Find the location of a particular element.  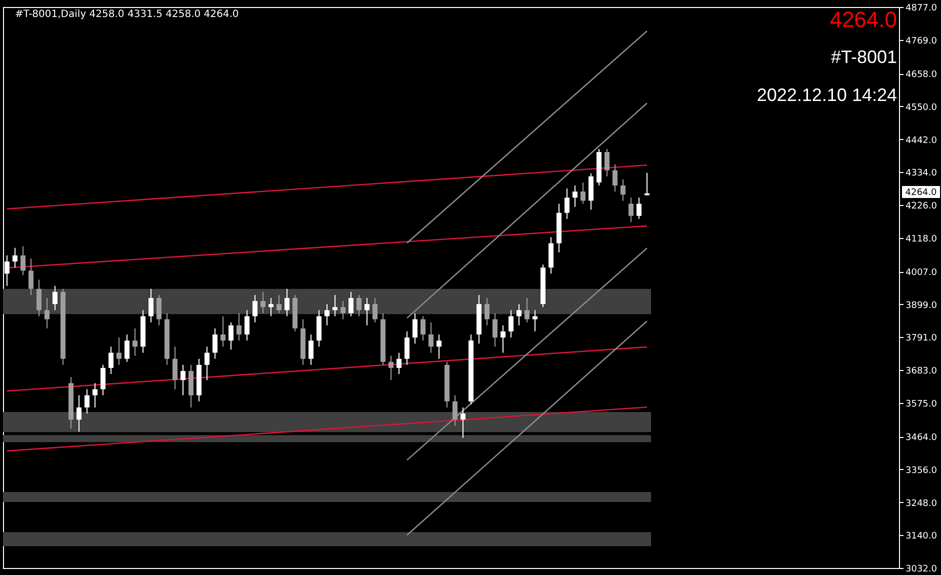

y-tick-label: 3791.0 is located at coordinates (922, 339).